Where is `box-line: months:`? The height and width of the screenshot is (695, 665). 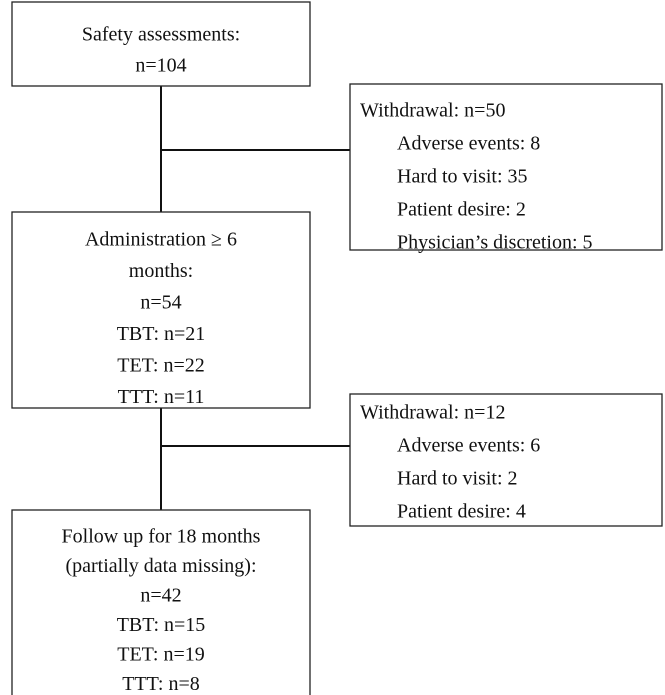 box-line: months: is located at coordinates (161, 271).